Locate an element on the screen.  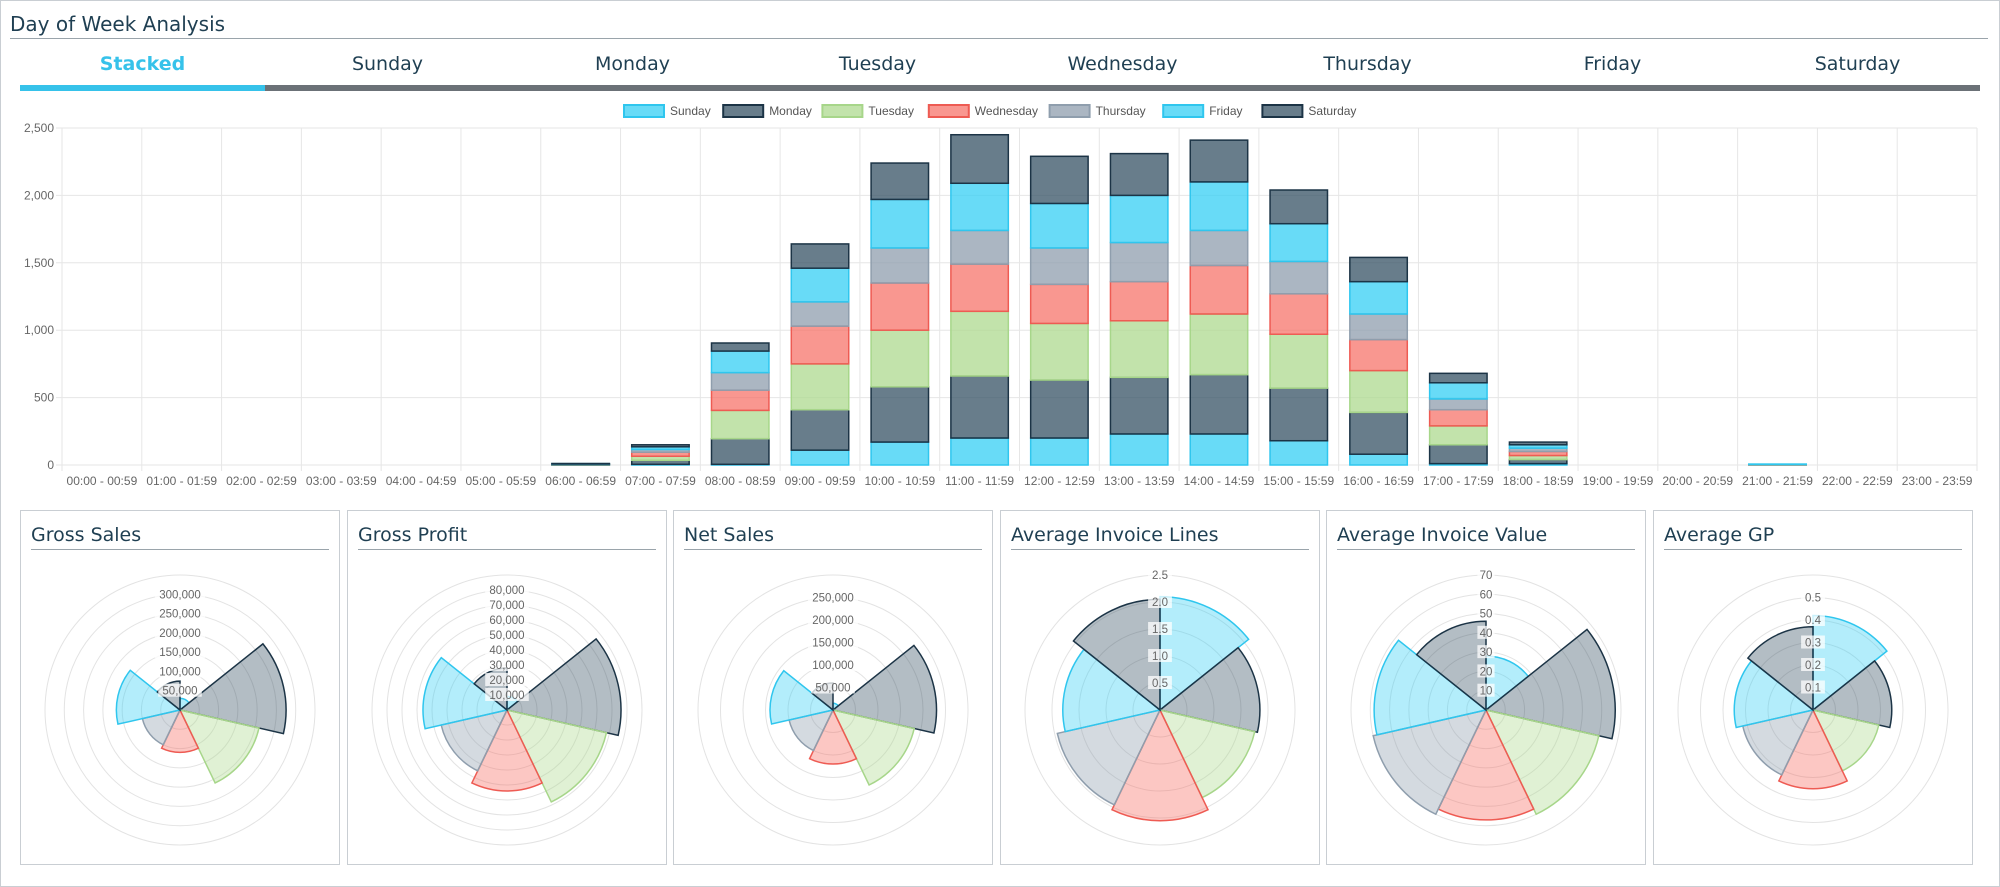
y-tick-label: 0 is located at coordinates (50, 465).